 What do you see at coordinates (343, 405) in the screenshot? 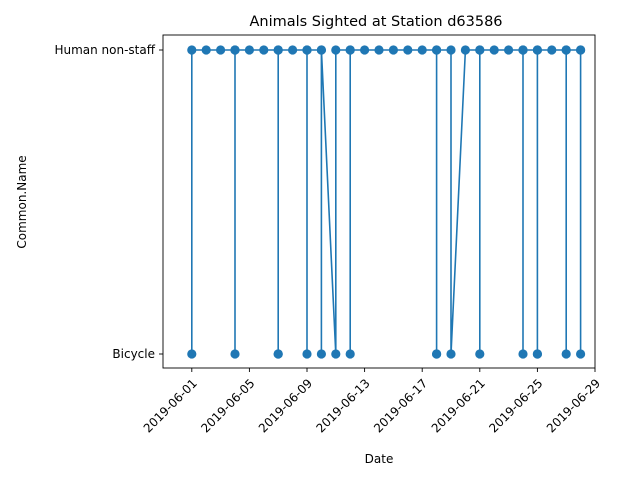
I see `x-tick-label: 2019-06-13` at bounding box center [343, 405].